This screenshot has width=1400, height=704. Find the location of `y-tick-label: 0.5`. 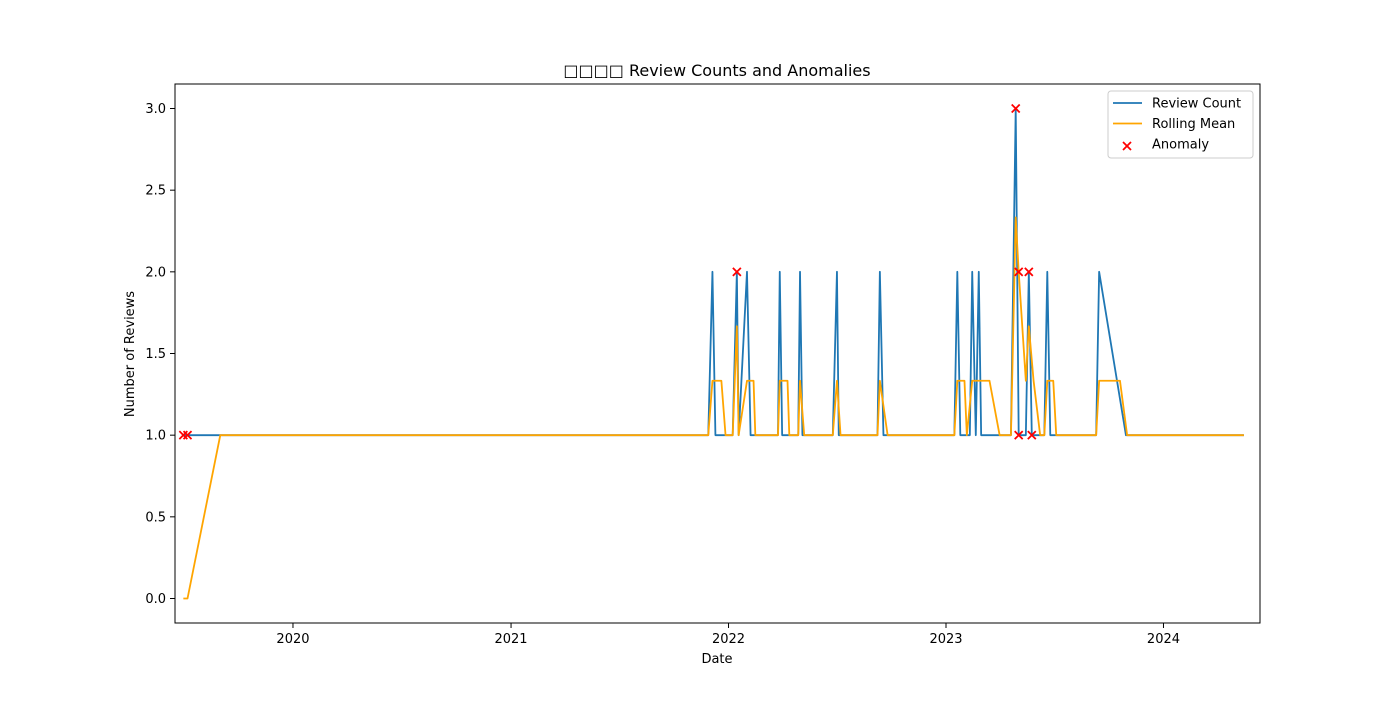

y-tick-label: 0.5 is located at coordinates (155, 517).